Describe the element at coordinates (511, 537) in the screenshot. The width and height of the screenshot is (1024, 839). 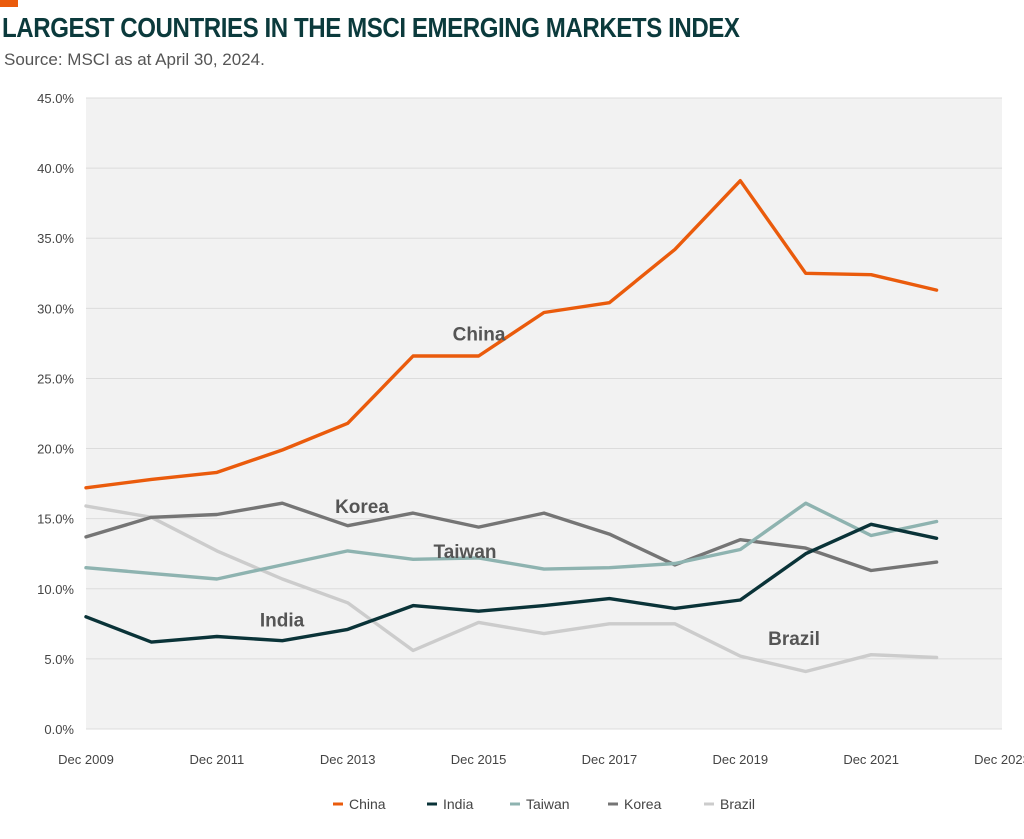
I see `series-line-korea` at that location.